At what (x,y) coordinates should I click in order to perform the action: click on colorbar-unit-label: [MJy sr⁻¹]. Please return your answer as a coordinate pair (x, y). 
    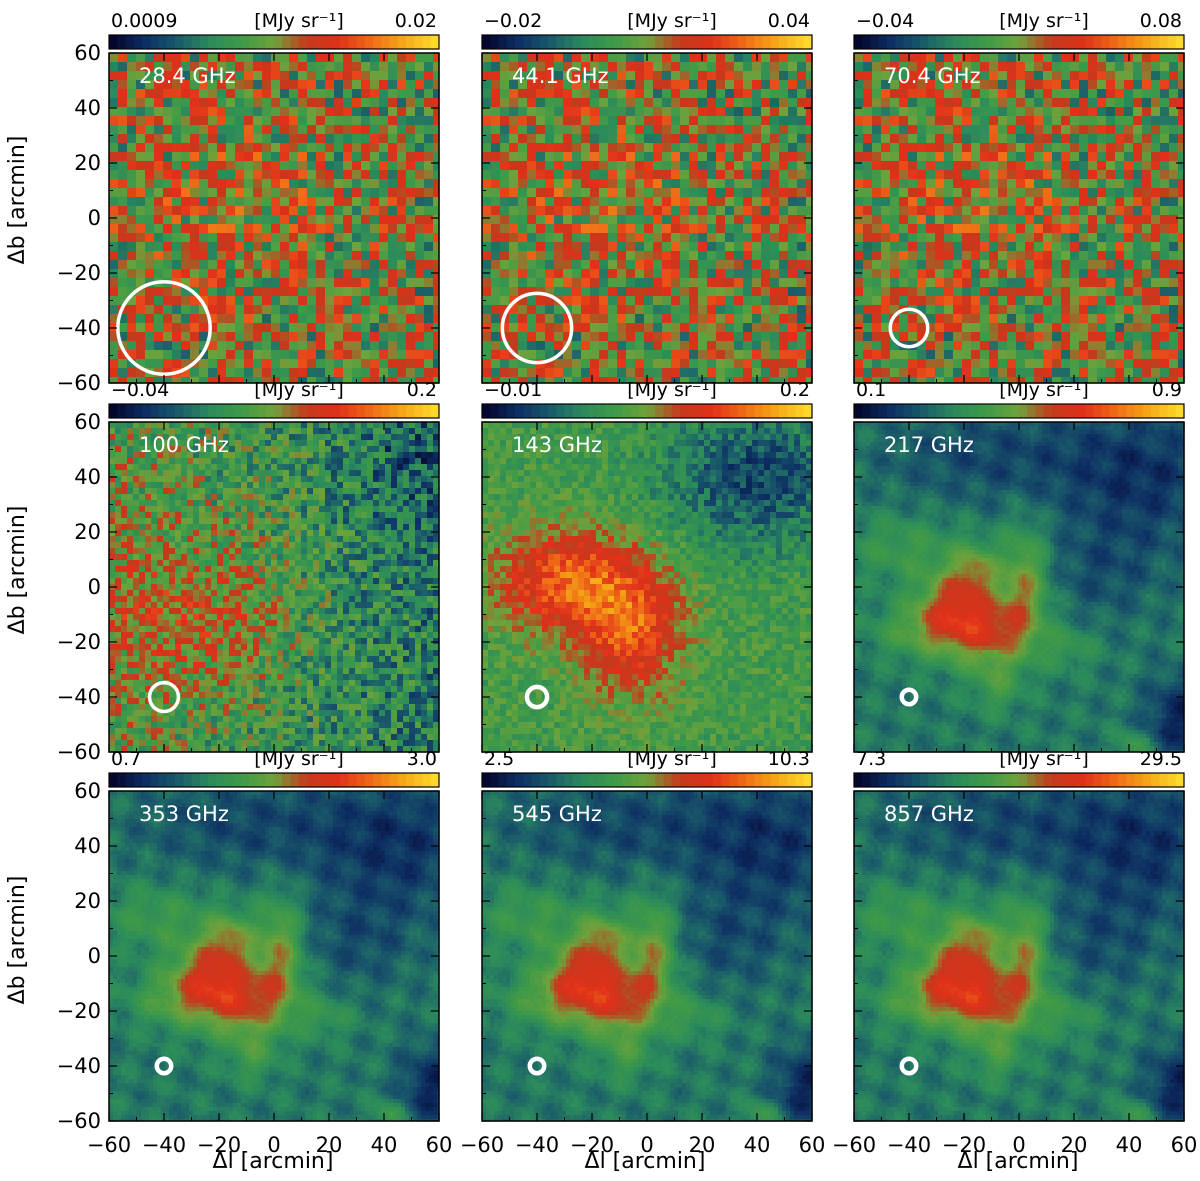
    Looking at the image, I should click on (298, 21).